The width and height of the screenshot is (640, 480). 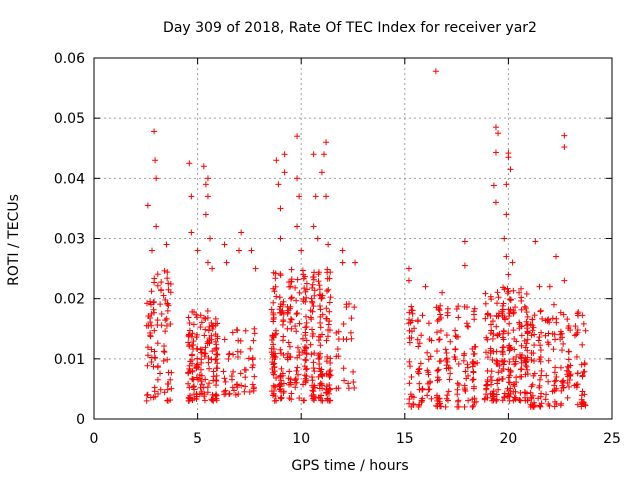 What do you see at coordinates (69, 119) in the screenshot?
I see `y-tick-label: 0.05` at bounding box center [69, 119].